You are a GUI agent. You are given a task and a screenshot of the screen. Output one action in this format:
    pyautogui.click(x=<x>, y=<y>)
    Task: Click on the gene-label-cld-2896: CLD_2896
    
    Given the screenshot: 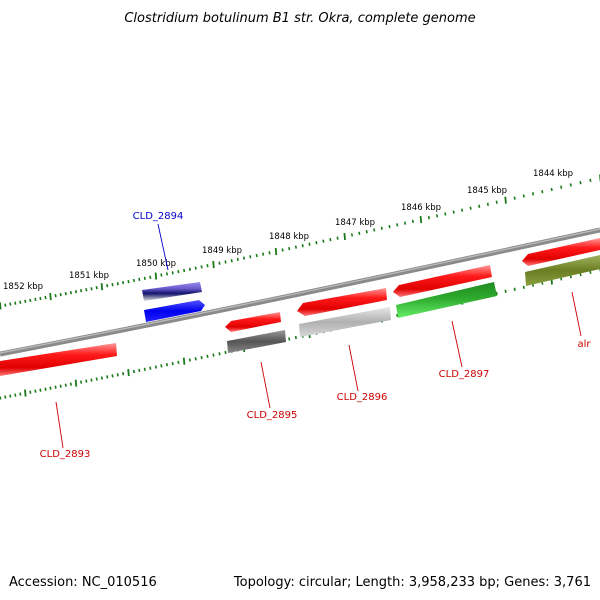 What is the action you would take?
    pyautogui.click(x=362, y=397)
    